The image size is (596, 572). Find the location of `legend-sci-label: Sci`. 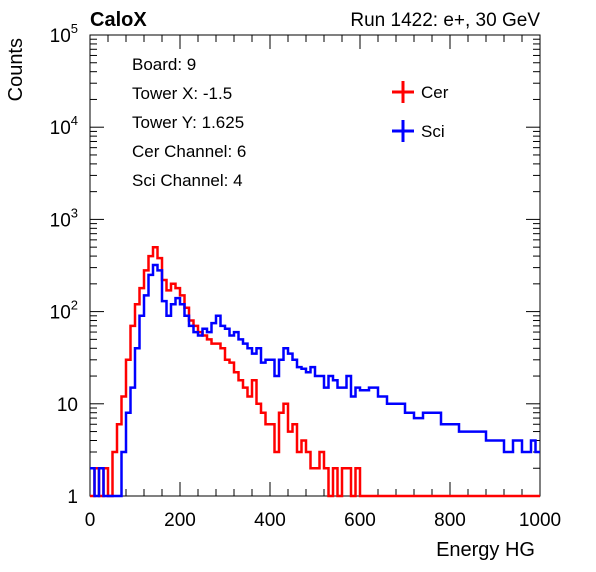

legend-sci-label: Sci is located at coordinates (433, 131).